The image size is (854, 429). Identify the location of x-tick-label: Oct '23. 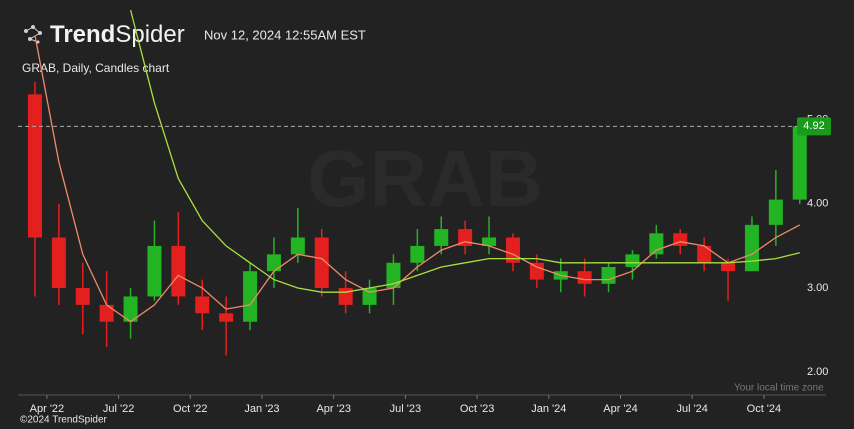
(477, 409).